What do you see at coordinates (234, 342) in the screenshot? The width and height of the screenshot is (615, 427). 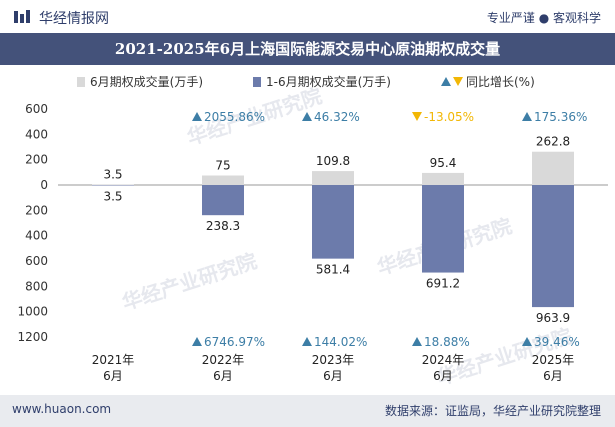 I see `growth-label-cumulative: 6746.97%` at bounding box center [234, 342].